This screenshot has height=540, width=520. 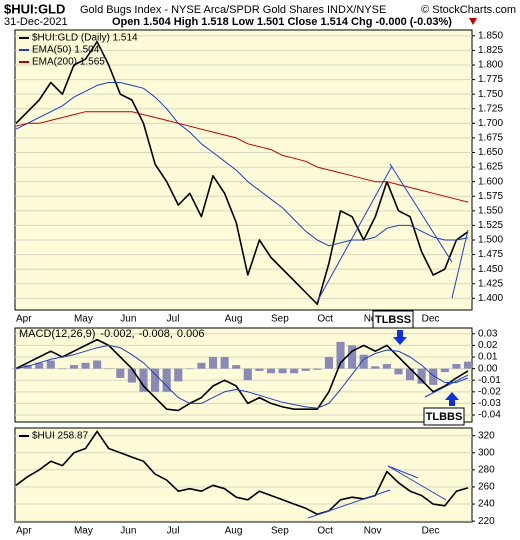 I want to click on legend-entry: -0.002,, so click(x=117, y=334).